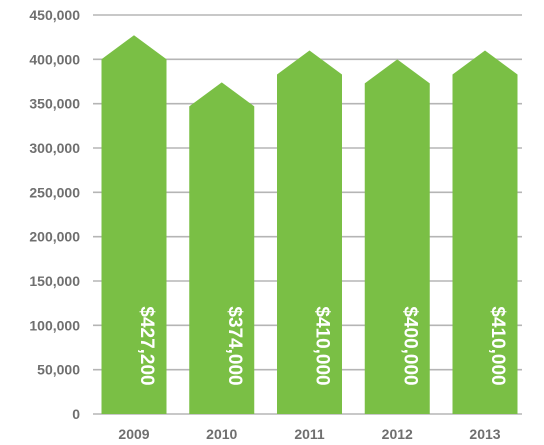  Describe the element at coordinates (133, 434) in the screenshot. I see `x-tick-label-2009: 2009` at that location.